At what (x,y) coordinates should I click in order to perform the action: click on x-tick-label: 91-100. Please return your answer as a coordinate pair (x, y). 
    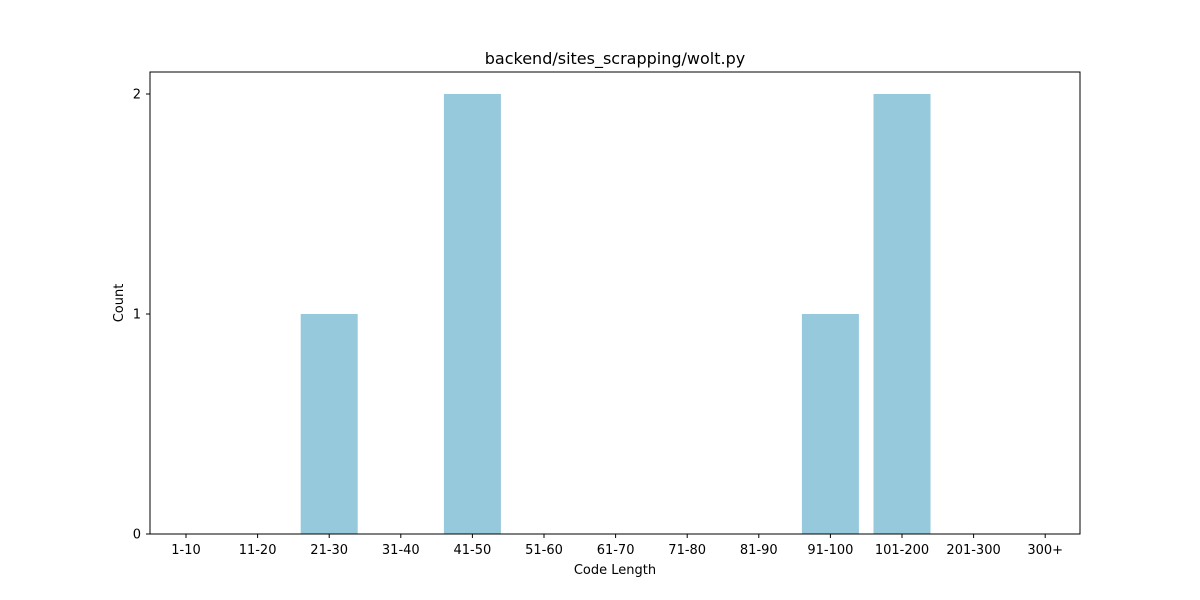
    Looking at the image, I should click on (830, 550).